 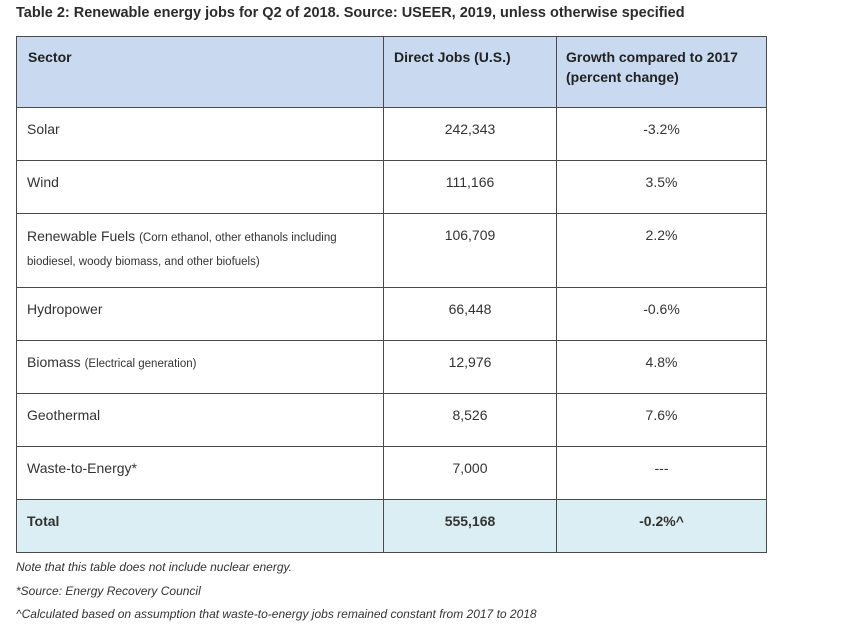 I want to click on jobs-cell: 66,448, so click(x=470, y=314).